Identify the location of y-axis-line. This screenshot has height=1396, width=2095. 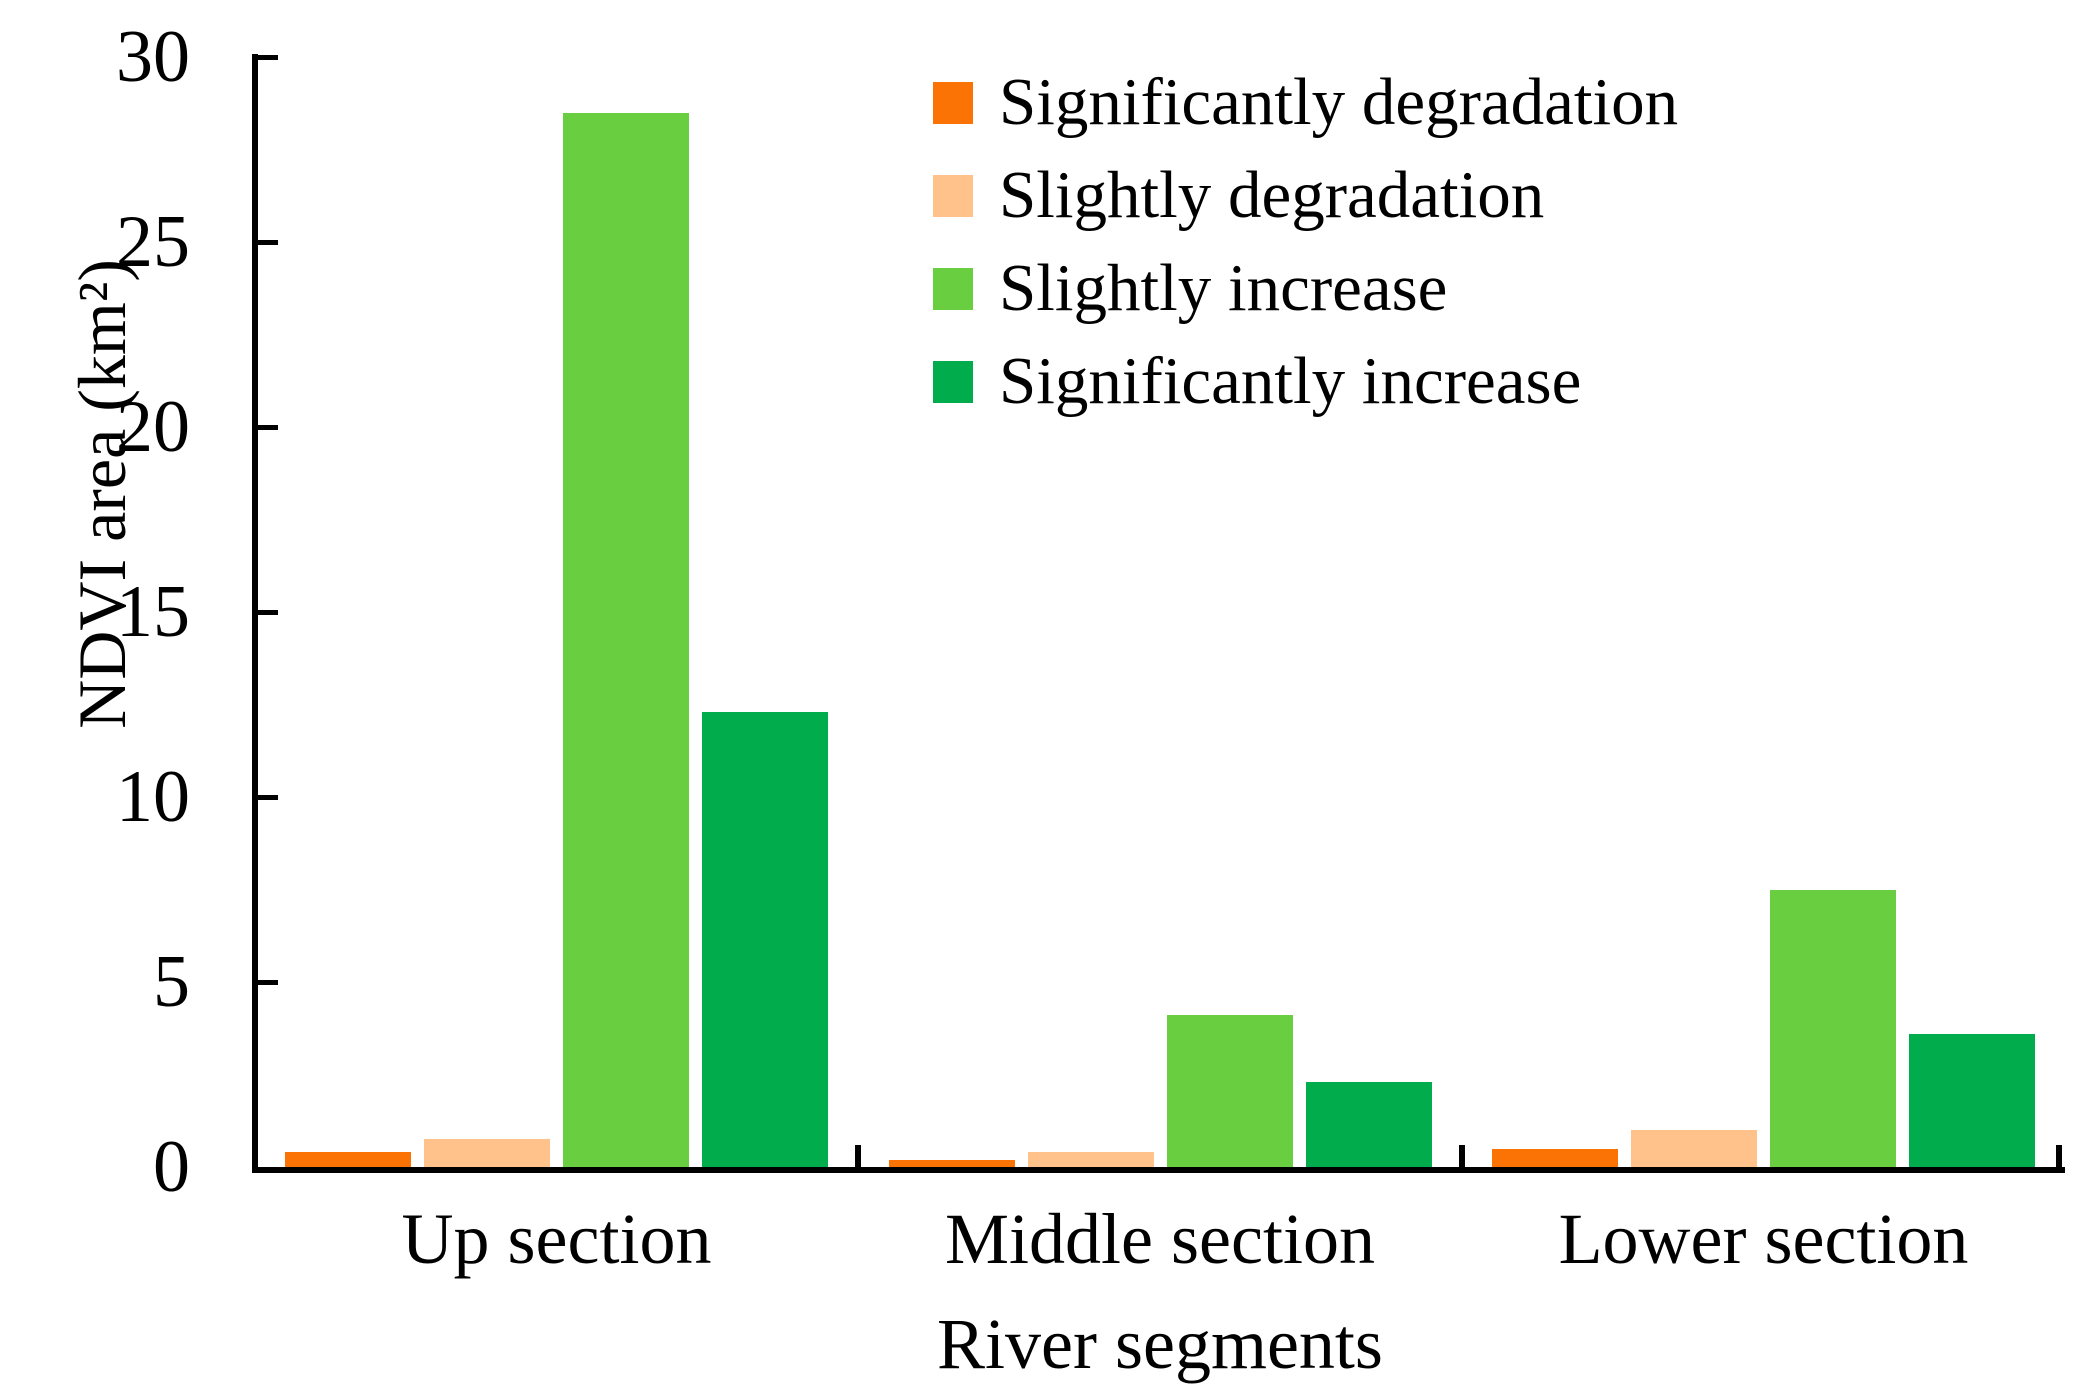
(255, 613).